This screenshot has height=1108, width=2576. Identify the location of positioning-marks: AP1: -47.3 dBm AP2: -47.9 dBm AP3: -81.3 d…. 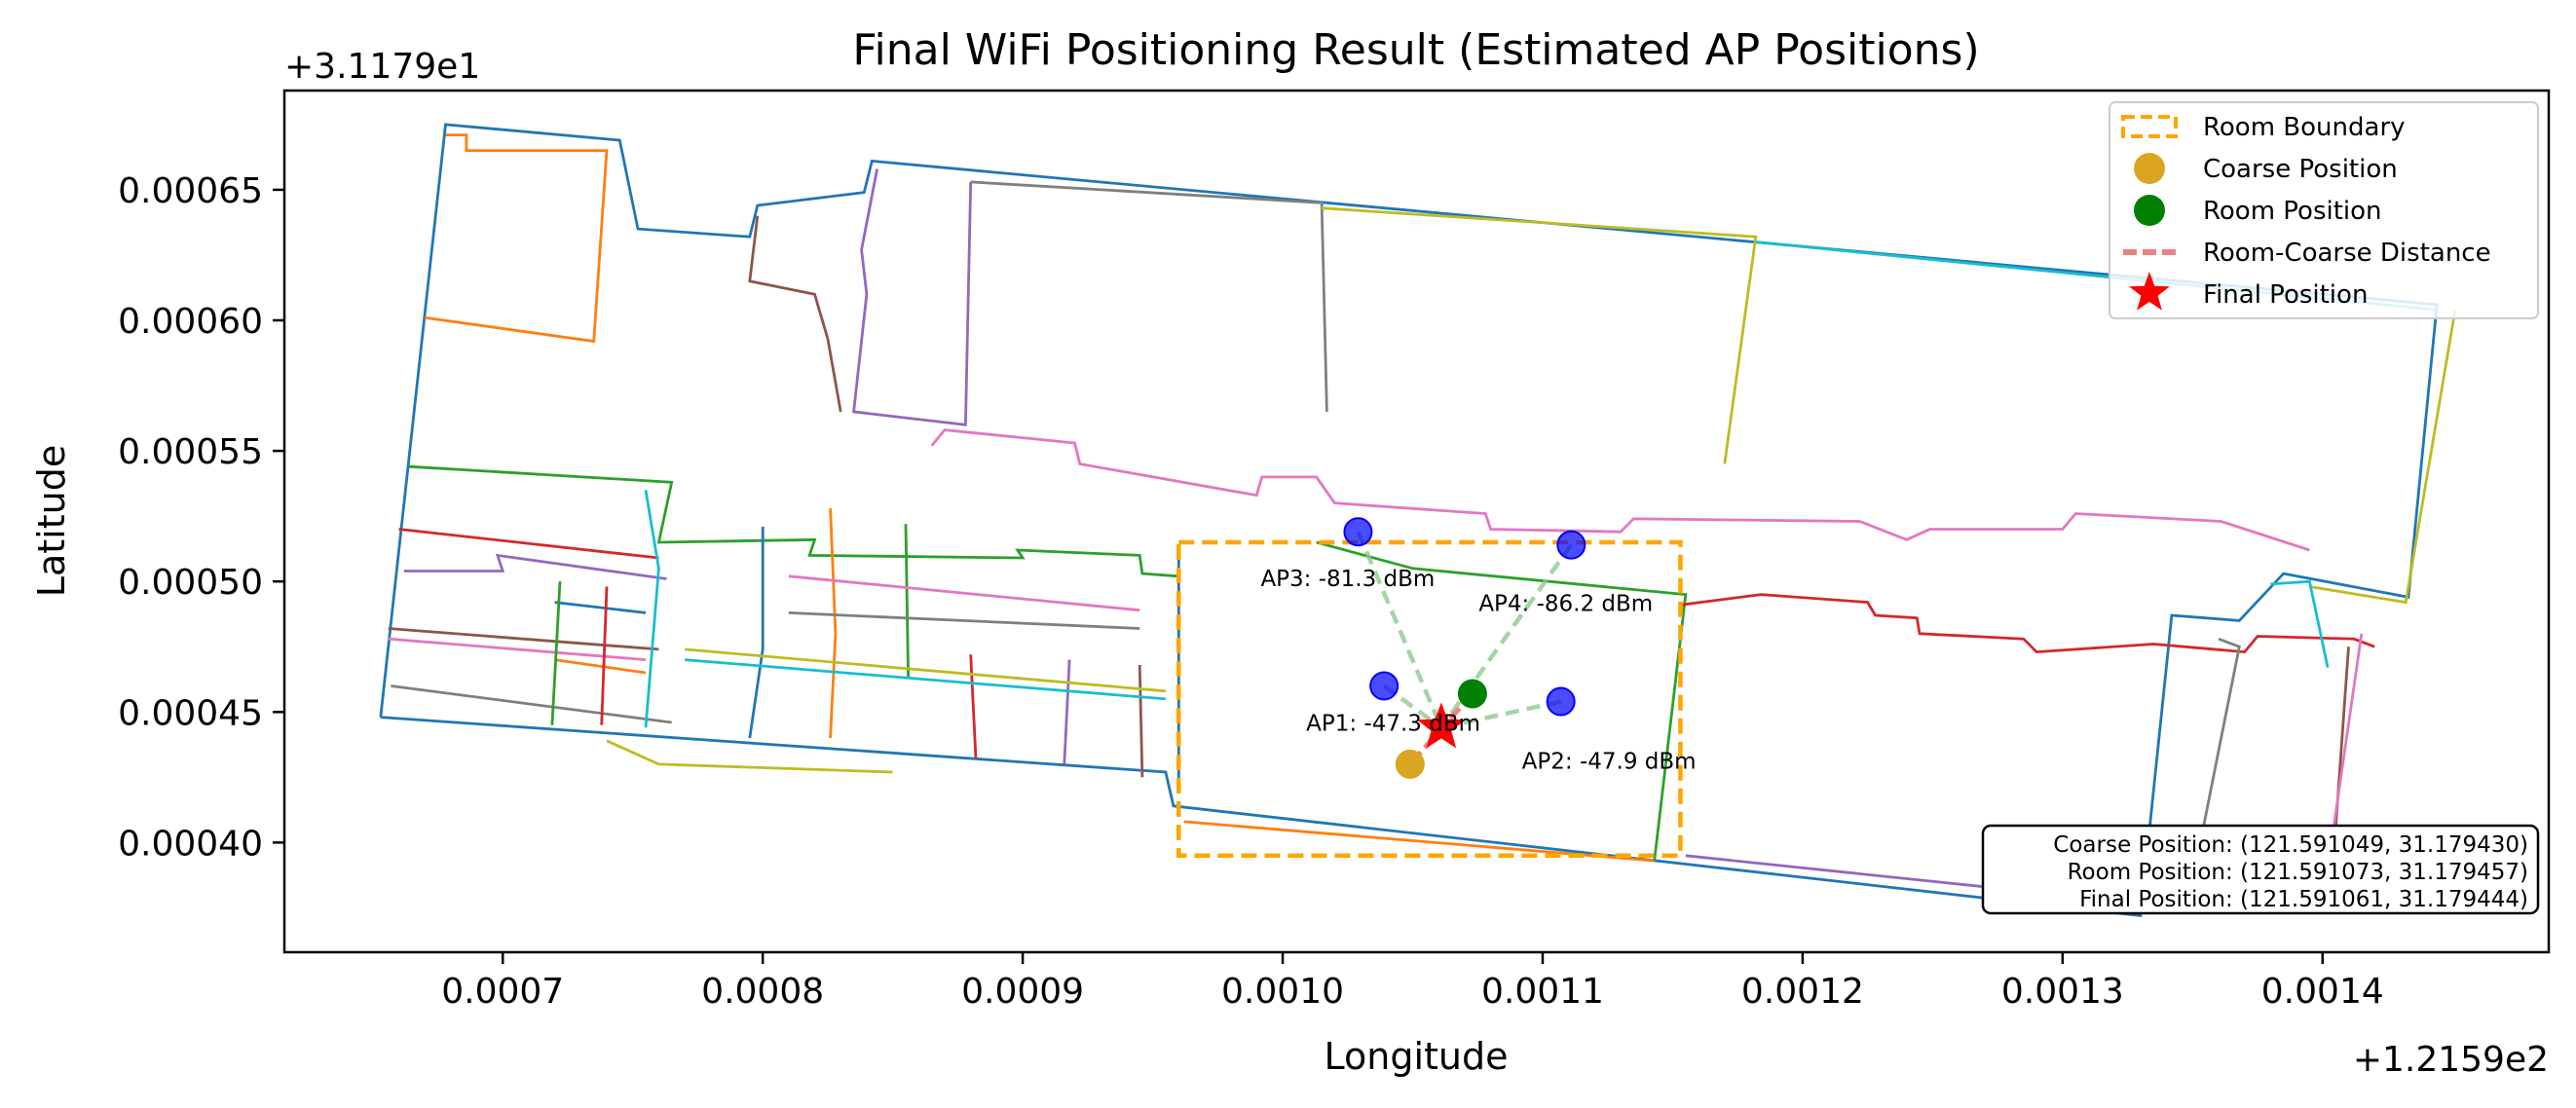
(1436, 688).